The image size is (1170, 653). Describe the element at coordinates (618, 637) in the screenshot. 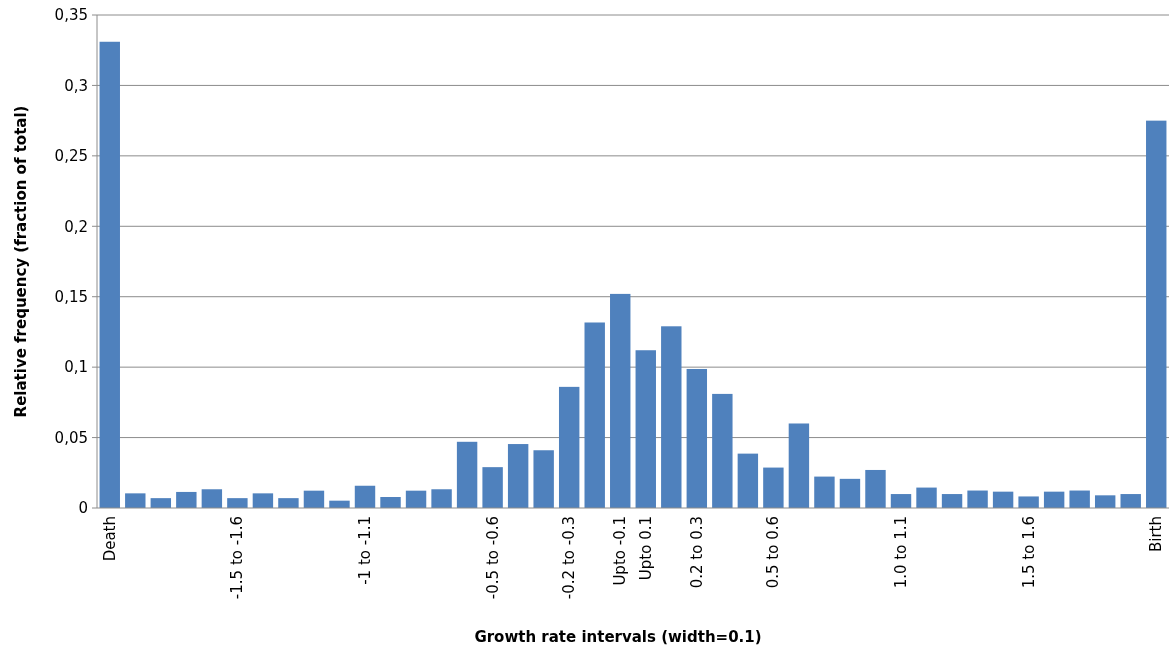

I see `x-axis-title: Growth rate intervals (width=0.1)` at that location.